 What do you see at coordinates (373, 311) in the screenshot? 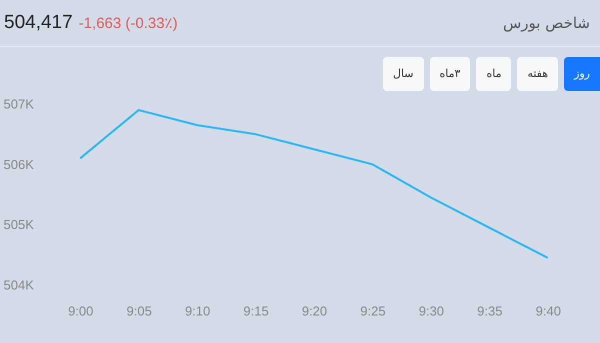
I see `x-tick-label: 9:25` at bounding box center [373, 311].